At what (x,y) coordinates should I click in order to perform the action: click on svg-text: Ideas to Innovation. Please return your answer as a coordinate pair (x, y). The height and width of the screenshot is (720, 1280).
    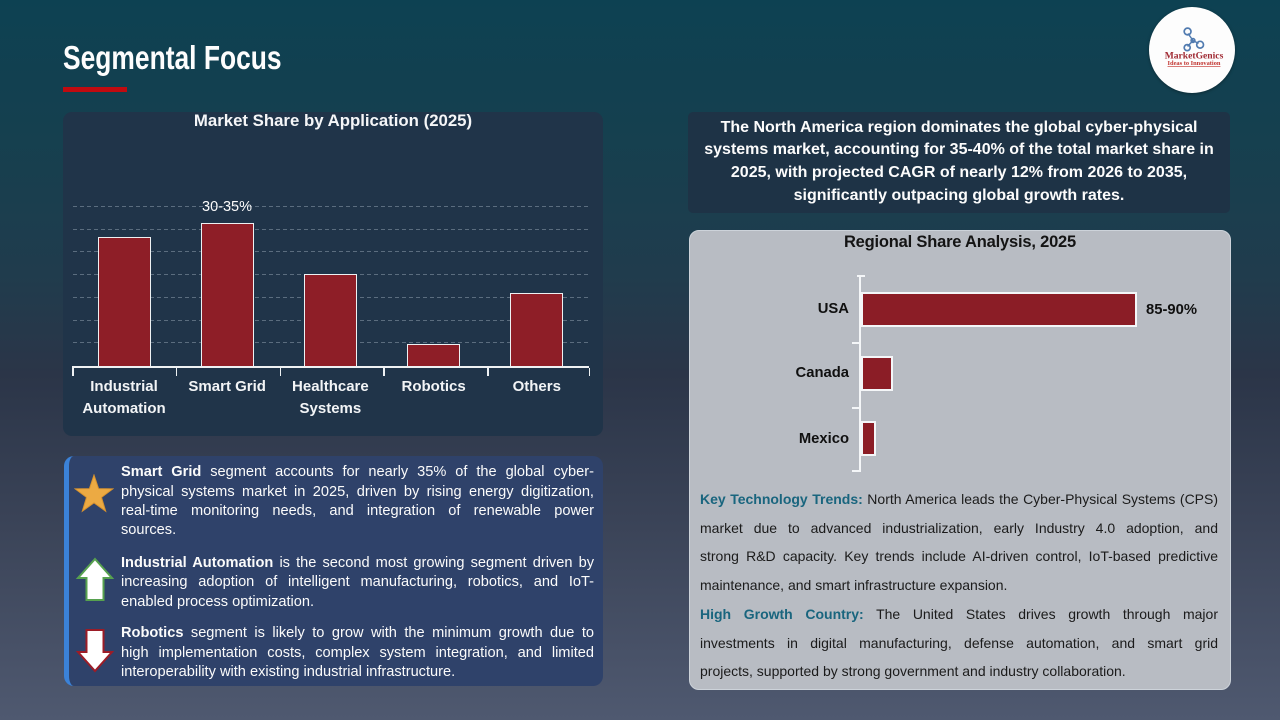
    Looking at the image, I should click on (1194, 63).